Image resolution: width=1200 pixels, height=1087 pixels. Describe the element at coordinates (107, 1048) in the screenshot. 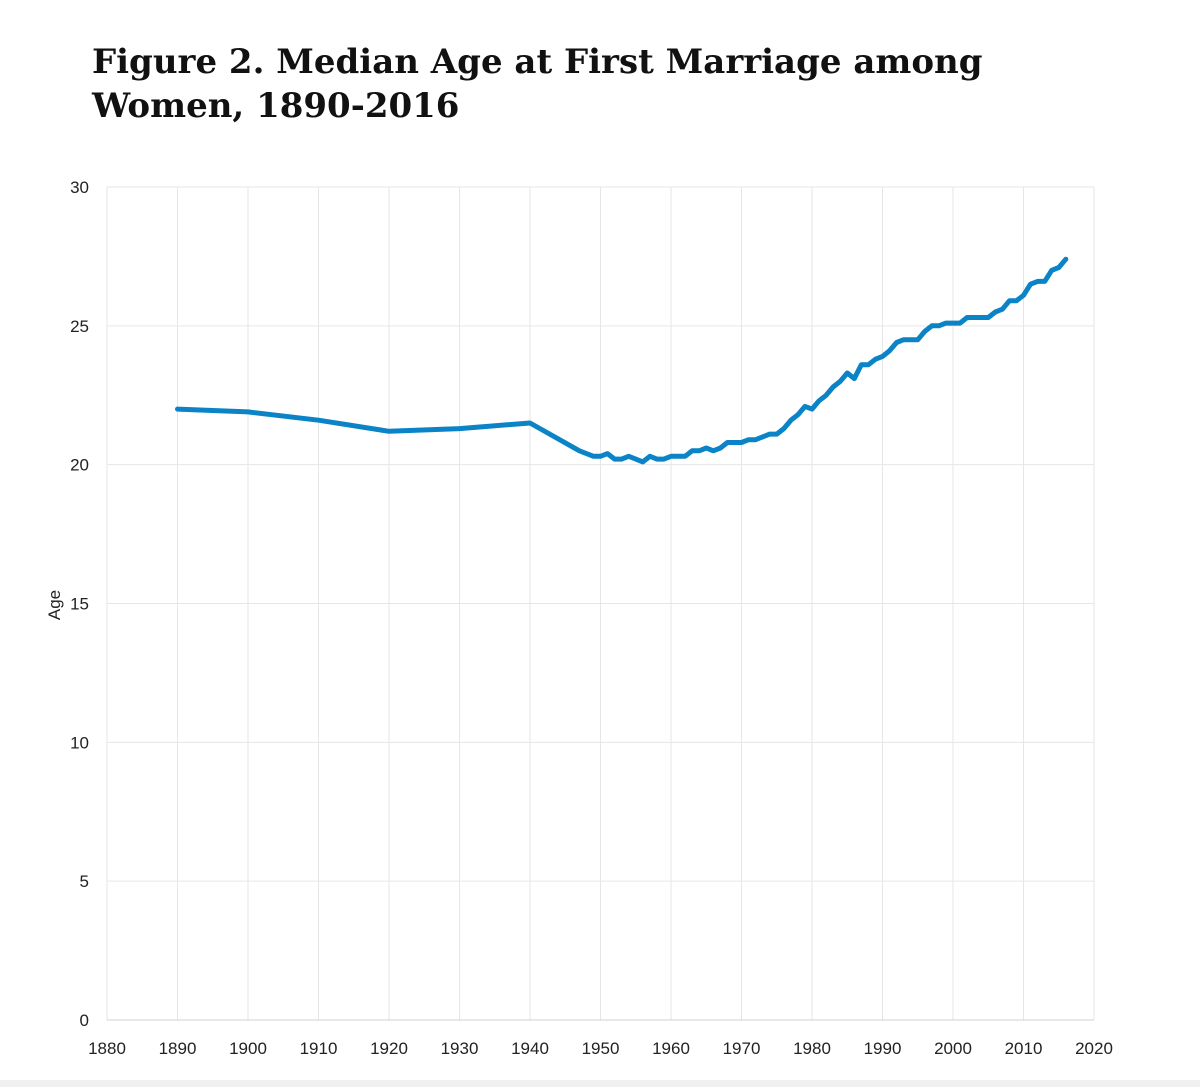

I see `x-tick-label-1880: 1880` at that location.